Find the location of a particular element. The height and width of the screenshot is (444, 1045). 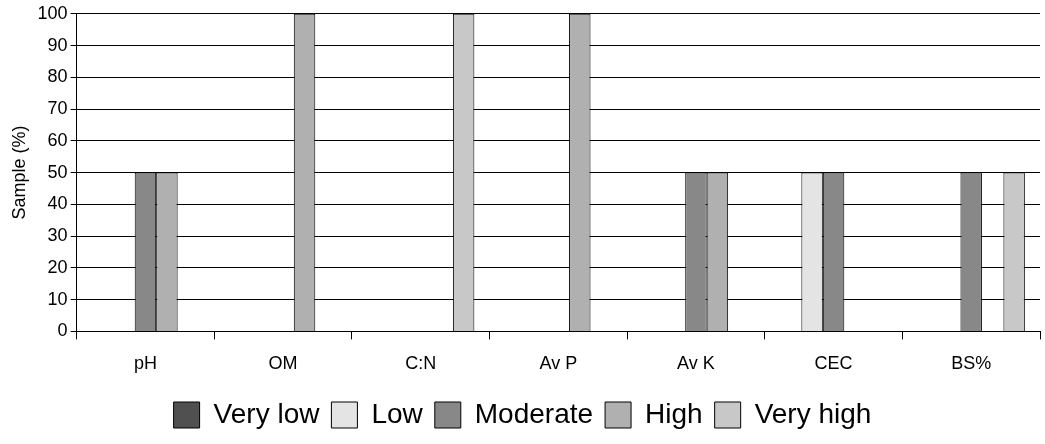

legend-label: Low is located at coordinates (397, 413).